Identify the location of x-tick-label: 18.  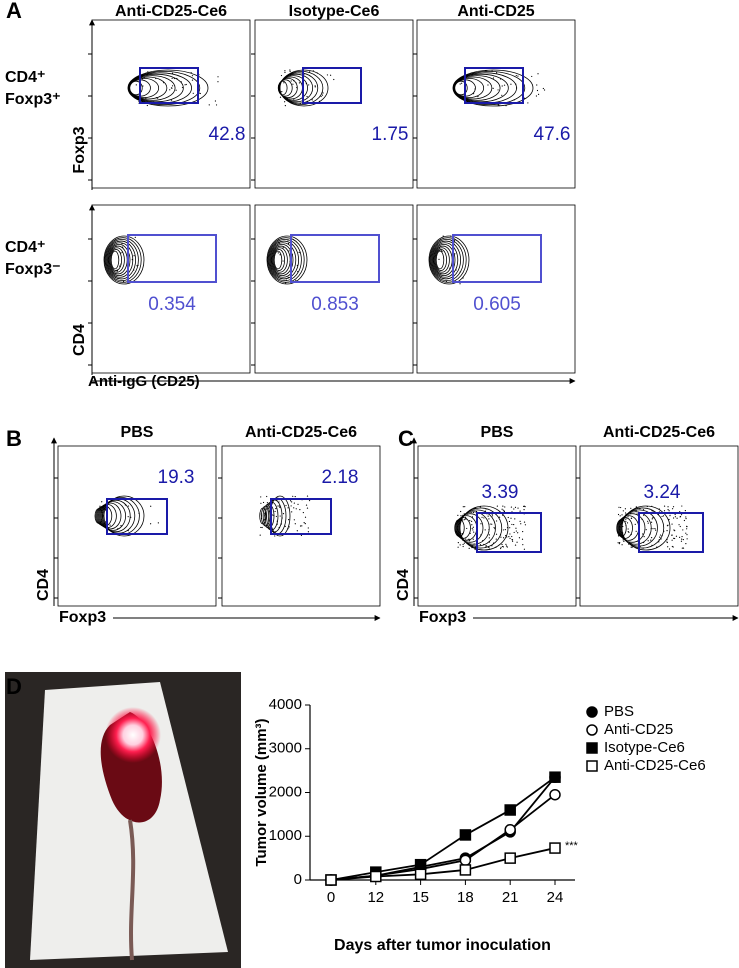
(465, 897).